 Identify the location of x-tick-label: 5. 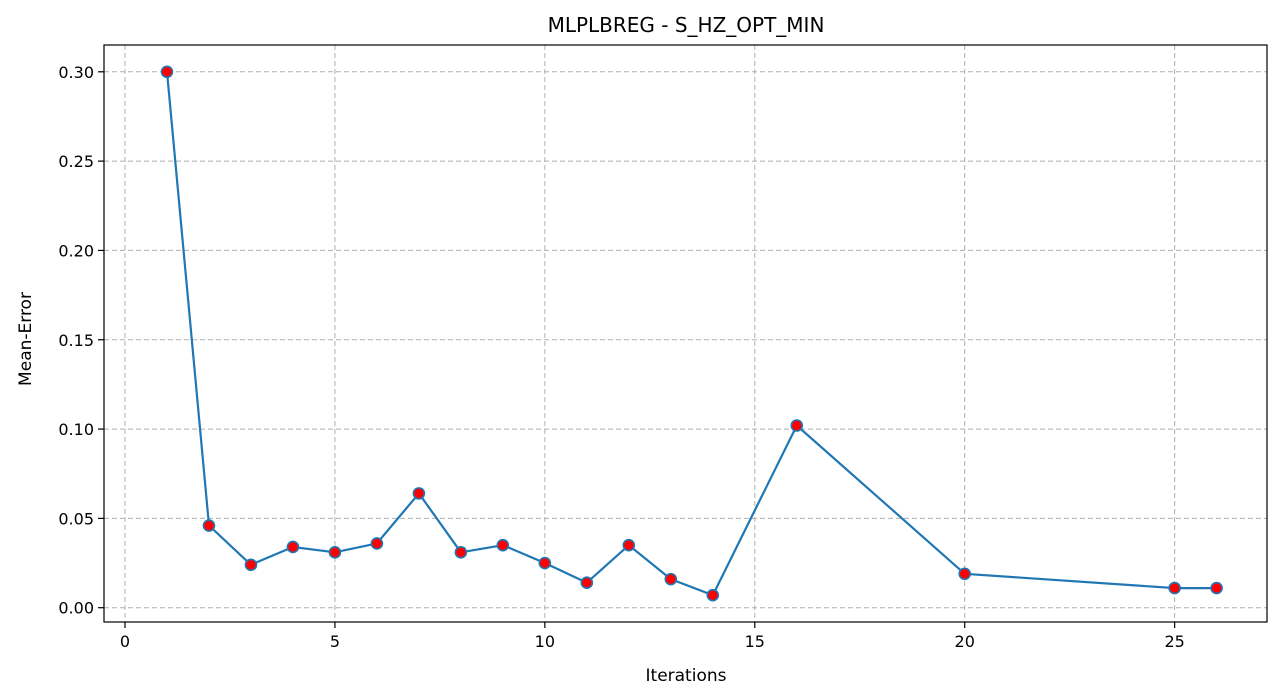
(335, 641).